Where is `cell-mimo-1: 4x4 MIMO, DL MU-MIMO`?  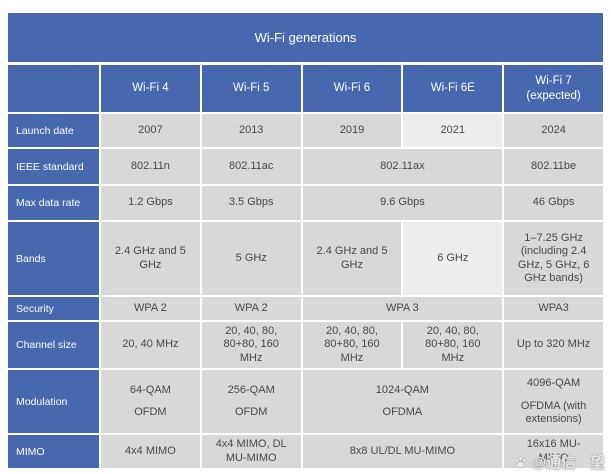
cell-mimo-1: 4x4 MIMO, DL MU-MIMO is located at coordinates (251, 452).